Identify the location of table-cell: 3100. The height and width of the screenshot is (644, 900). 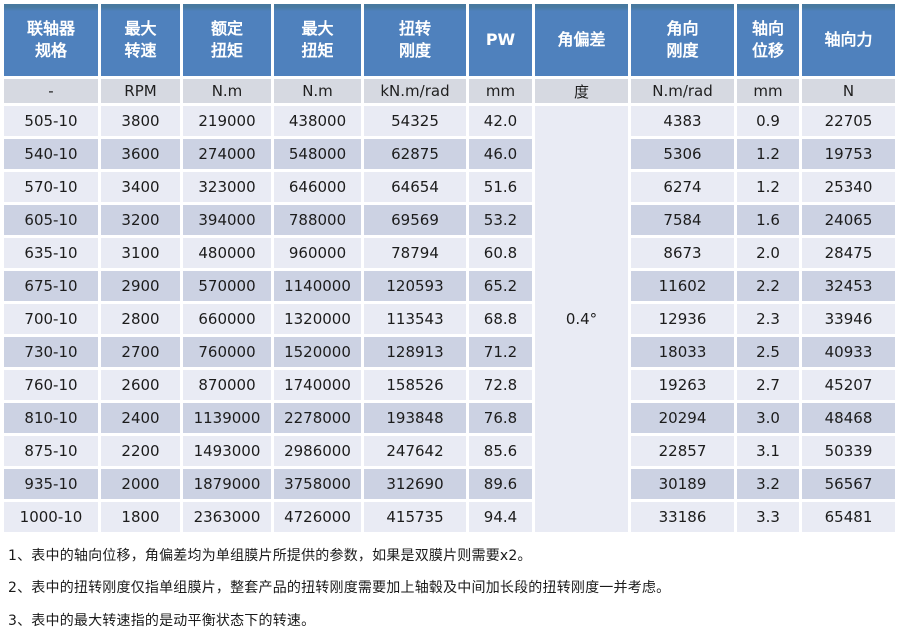
(140, 253).